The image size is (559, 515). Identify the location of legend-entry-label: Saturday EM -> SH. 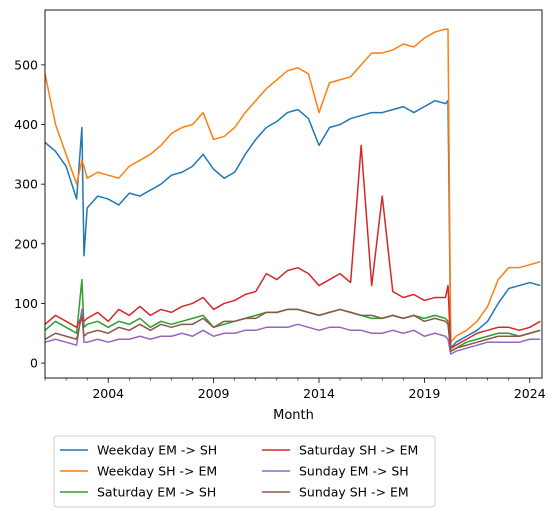
(156, 492).